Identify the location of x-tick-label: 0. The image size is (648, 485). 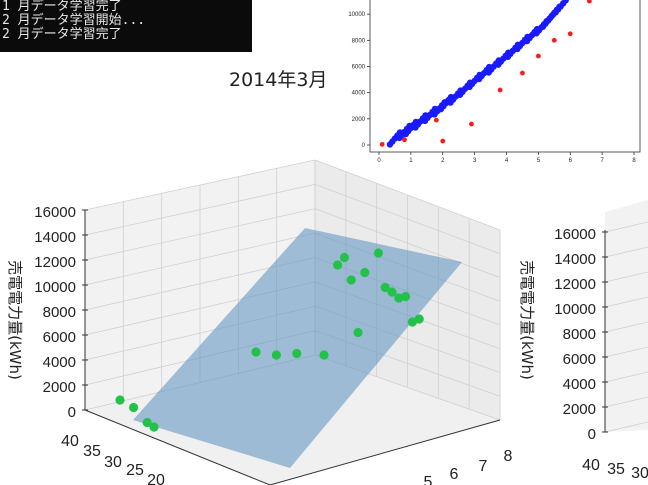
(379, 161).